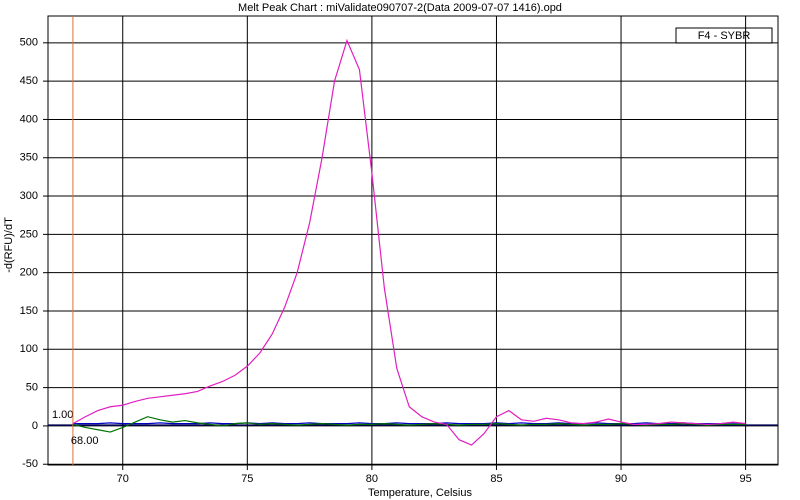 The width and height of the screenshot is (800, 500). I want to click on x-tick-label: 85, so click(496, 479).